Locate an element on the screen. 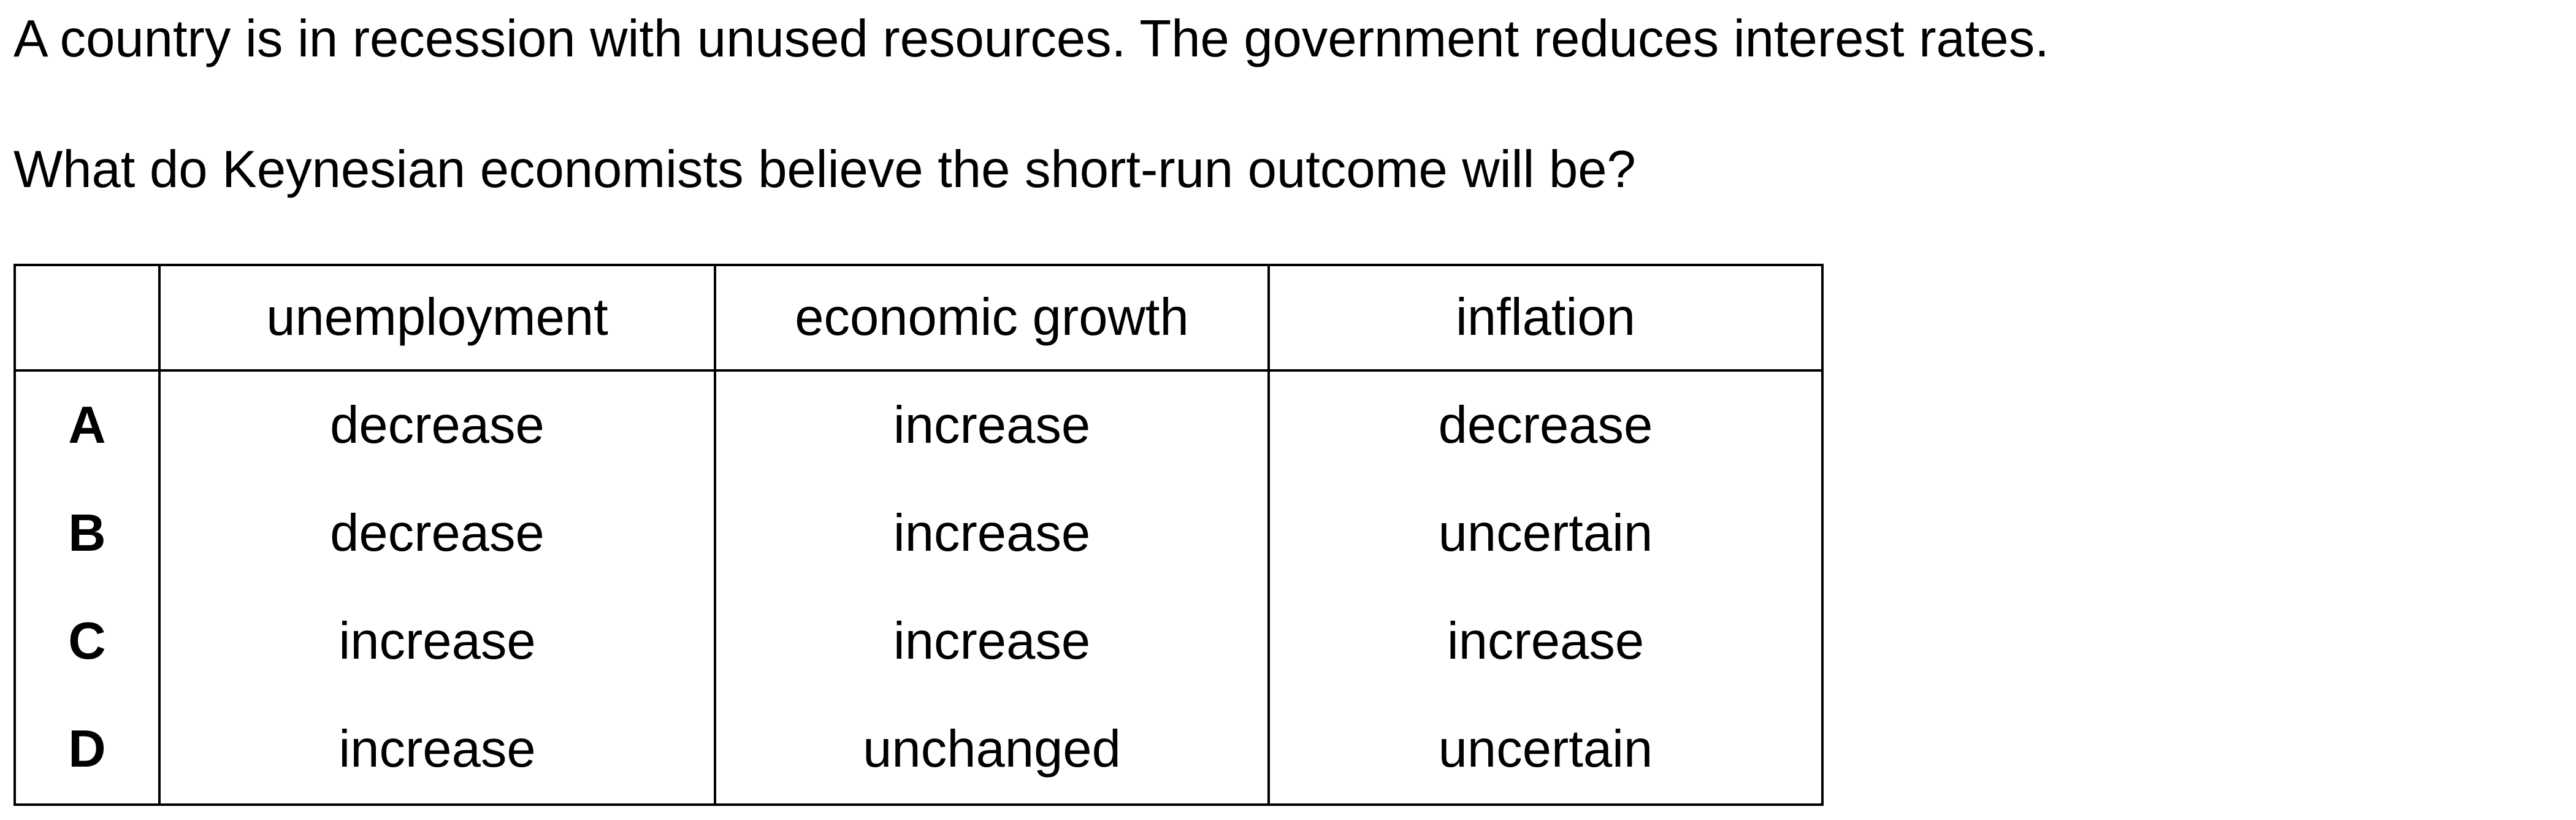 This screenshot has height=820, width=2576. option-row-a: A decrease increase decrease is located at coordinates (918, 425).